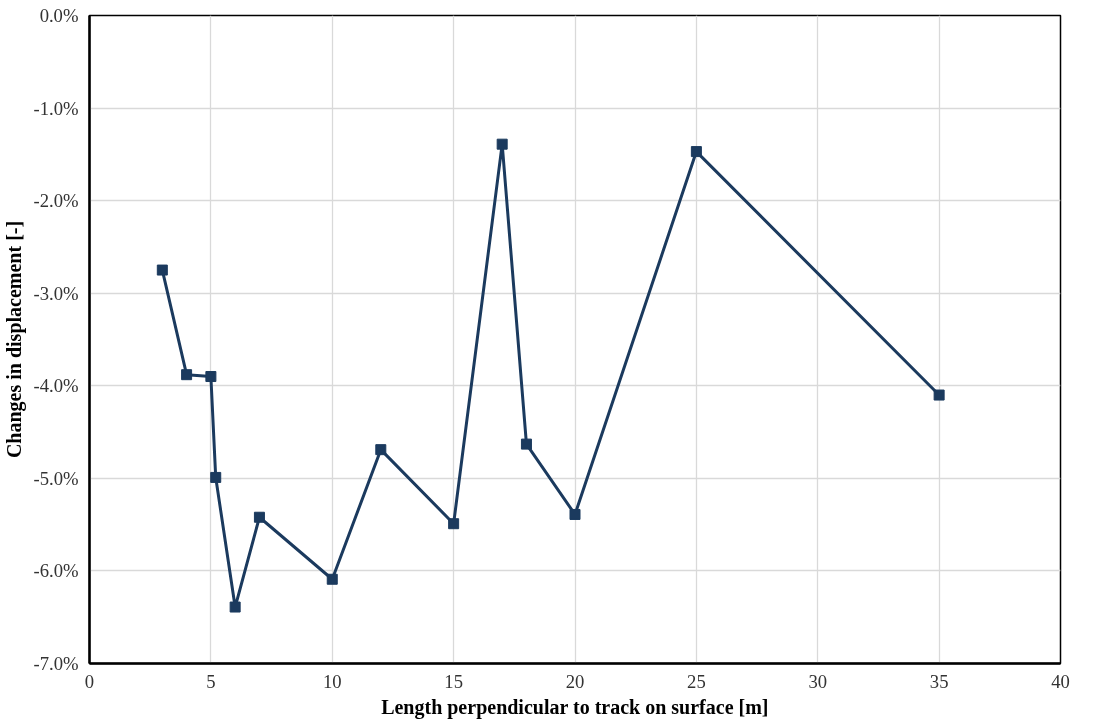 This screenshot has height=727, width=1093. I want to click on y-tick-label: -7.0%, so click(56, 663).